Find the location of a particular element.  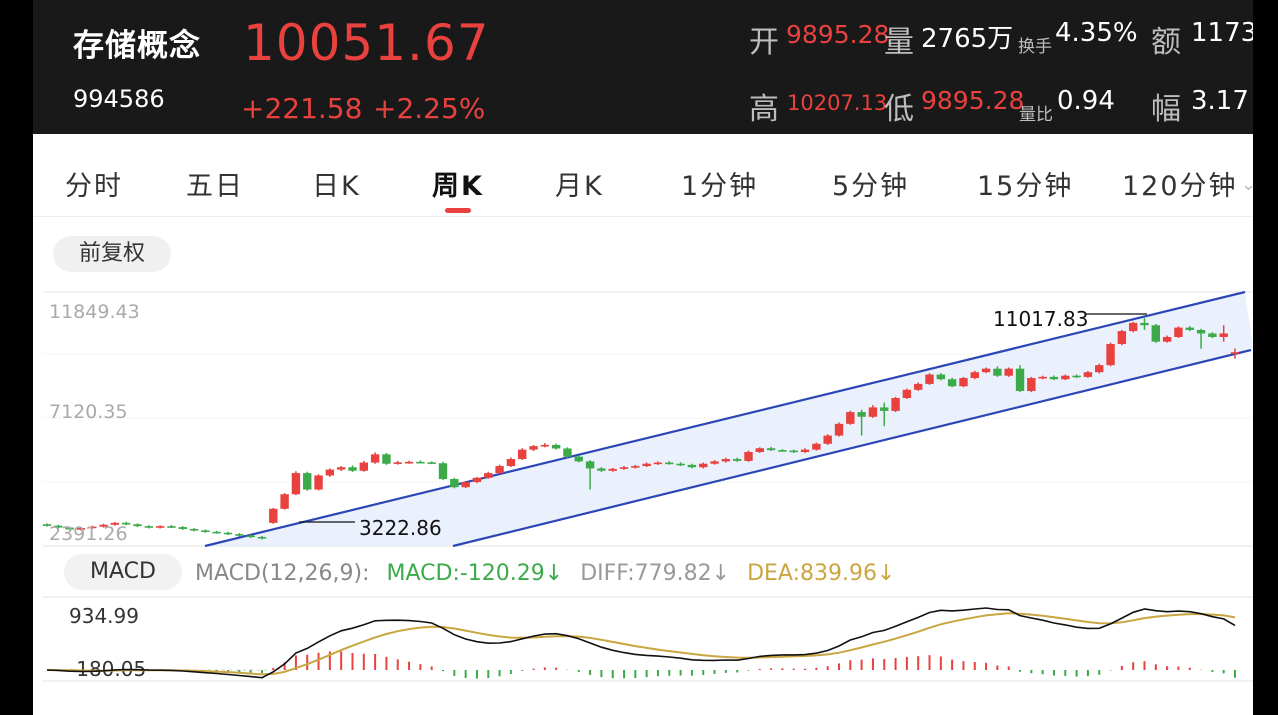

tab-intraday: 分时 is located at coordinates (94, 186).